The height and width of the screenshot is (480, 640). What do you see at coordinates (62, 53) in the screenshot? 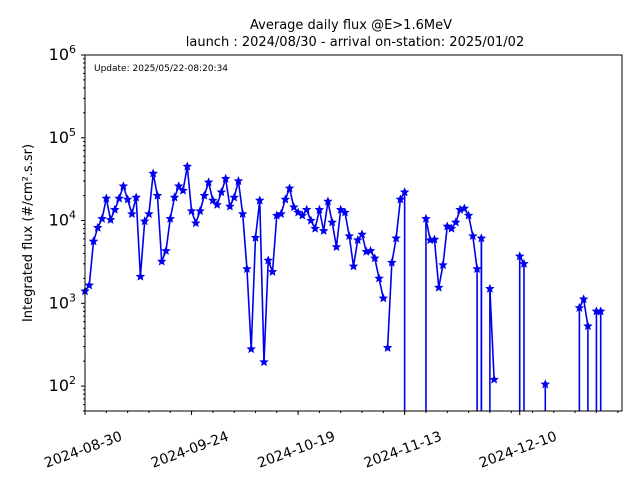
I see `y-tick-label: 10⁶` at bounding box center [62, 53].